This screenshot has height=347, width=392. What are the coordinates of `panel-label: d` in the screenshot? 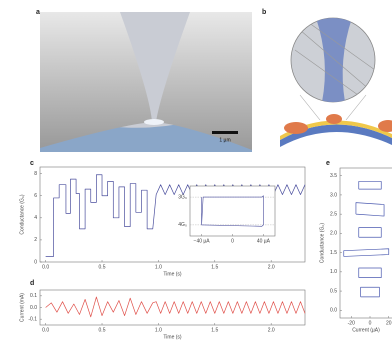 It's located at (32, 283).